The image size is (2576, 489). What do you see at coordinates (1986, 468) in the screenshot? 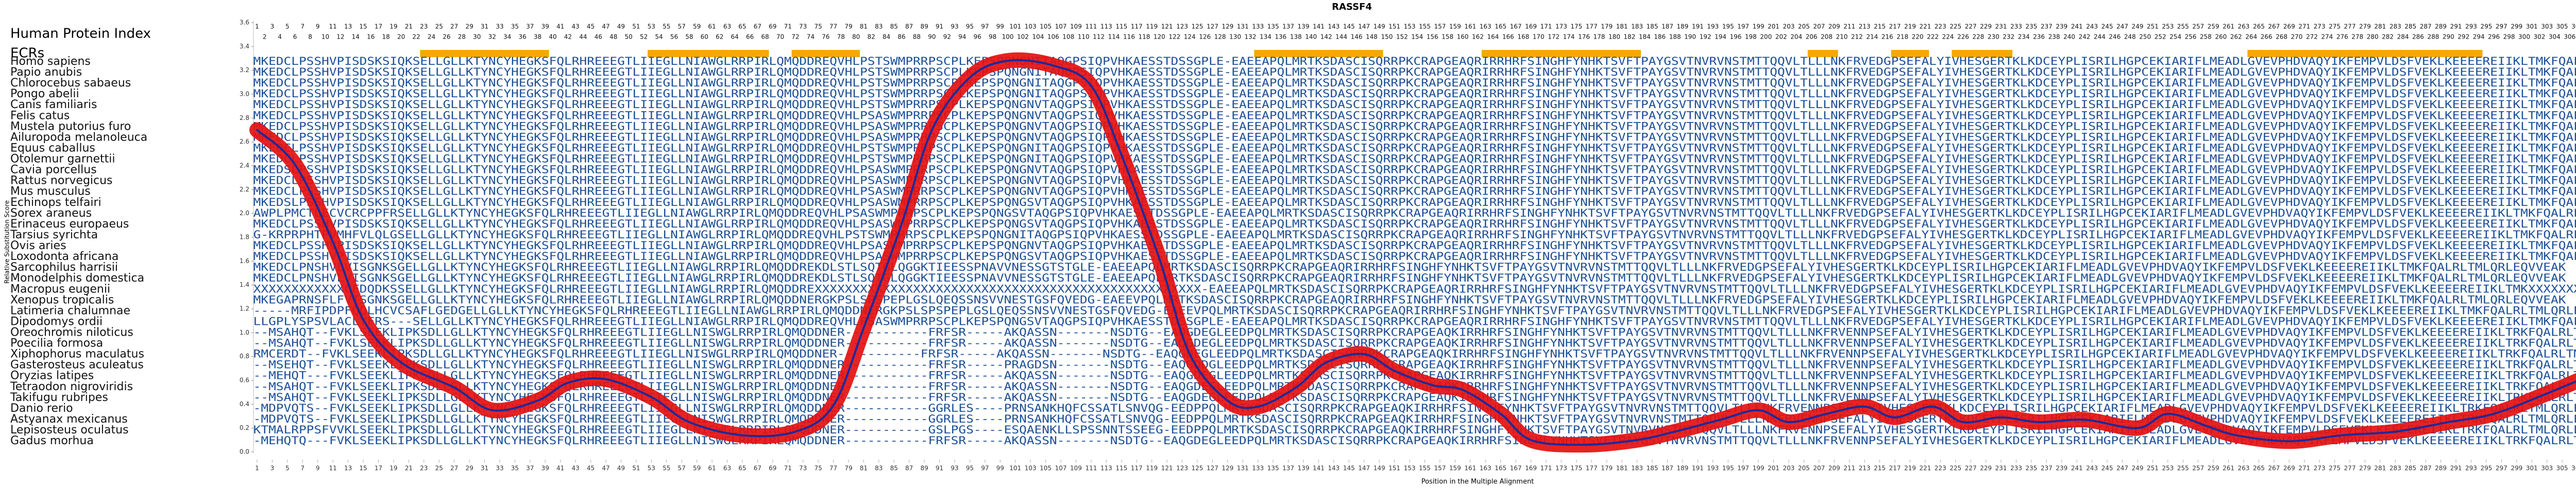
I see `x-tick-label: 229` at bounding box center [1986, 468].